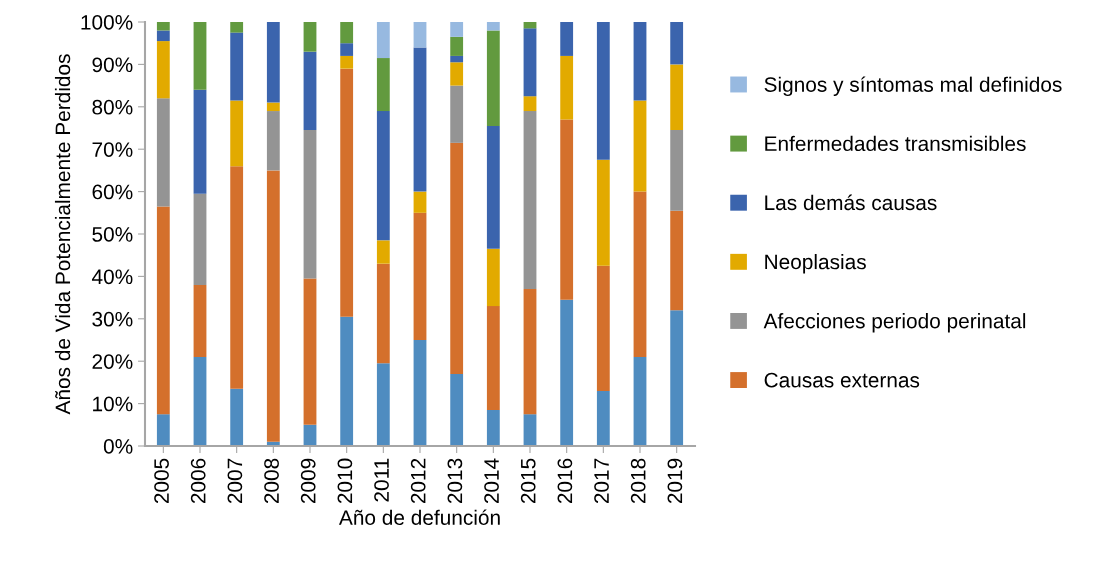 The image size is (1094, 565). What do you see at coordinates (565, 481) in the screenshot?
I see `x-tick-label: 2016` at bounding box center [565, 481].